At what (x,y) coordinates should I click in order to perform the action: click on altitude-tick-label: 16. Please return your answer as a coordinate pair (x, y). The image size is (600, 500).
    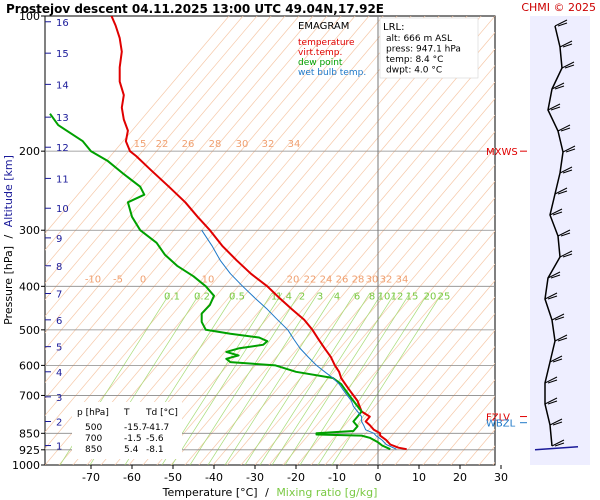
    Looking at the image, I should click on (62, 23).